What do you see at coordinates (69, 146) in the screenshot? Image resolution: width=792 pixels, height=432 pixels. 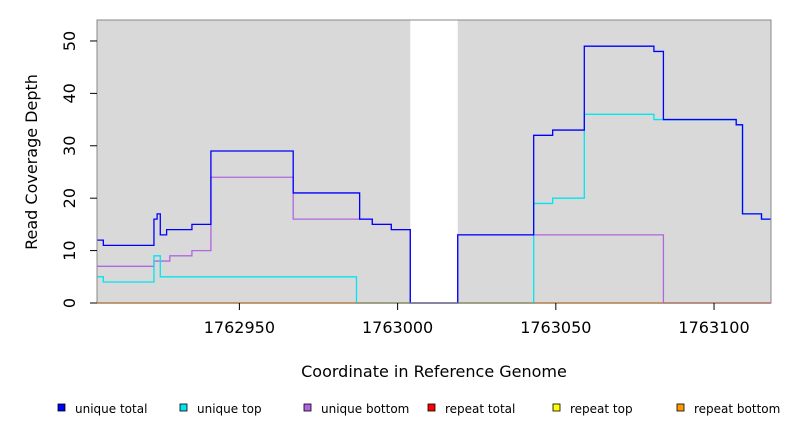 I see `y-tick-label: 30` at bounding box center [69, 146].